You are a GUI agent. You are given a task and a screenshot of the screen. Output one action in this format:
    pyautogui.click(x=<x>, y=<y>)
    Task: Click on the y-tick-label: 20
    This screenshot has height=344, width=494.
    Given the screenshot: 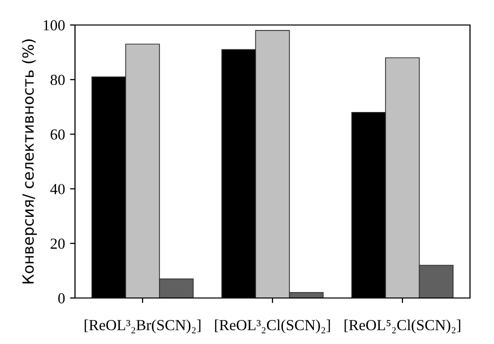 What is the action you would take?
    pyautogui.click(x=57, y=243)
    